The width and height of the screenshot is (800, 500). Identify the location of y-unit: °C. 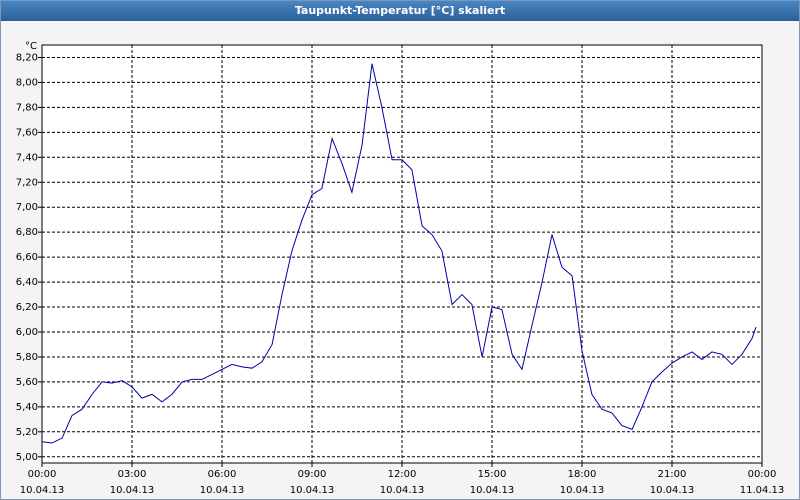
(31, 46).